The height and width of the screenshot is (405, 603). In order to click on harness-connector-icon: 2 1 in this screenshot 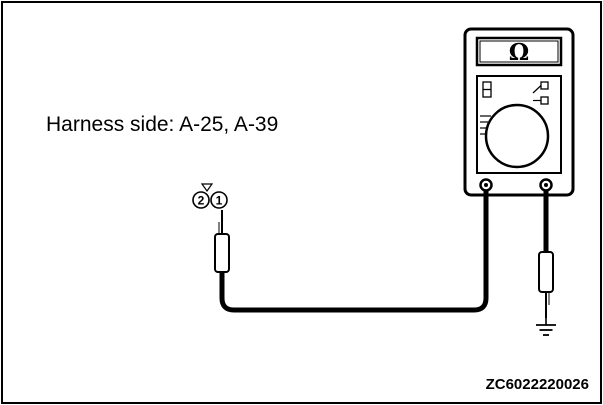, I will do `click(210, 196)`.